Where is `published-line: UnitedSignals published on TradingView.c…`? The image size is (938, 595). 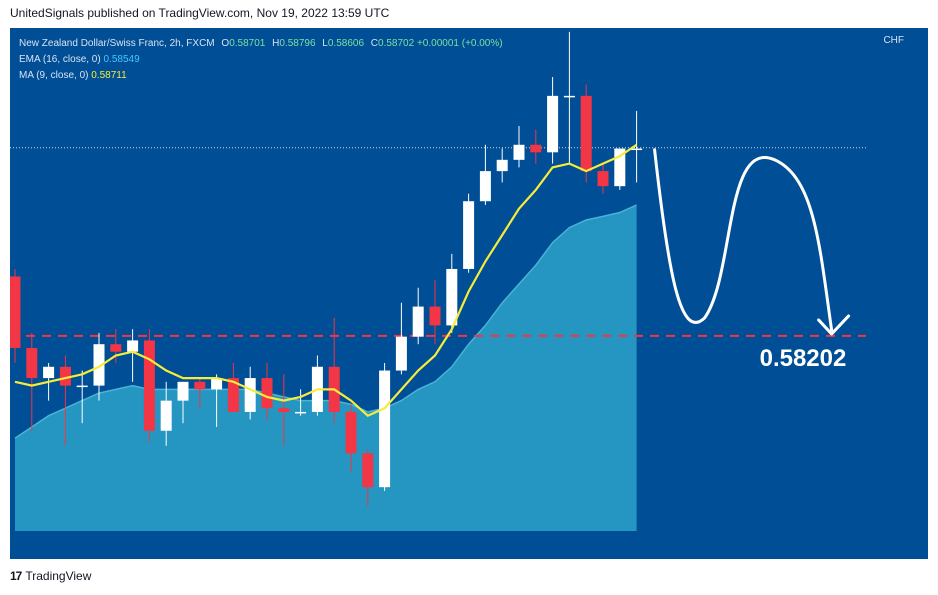
published-line: UnitedSignals published on TradingView.c… is located at coordinates (200, 13).